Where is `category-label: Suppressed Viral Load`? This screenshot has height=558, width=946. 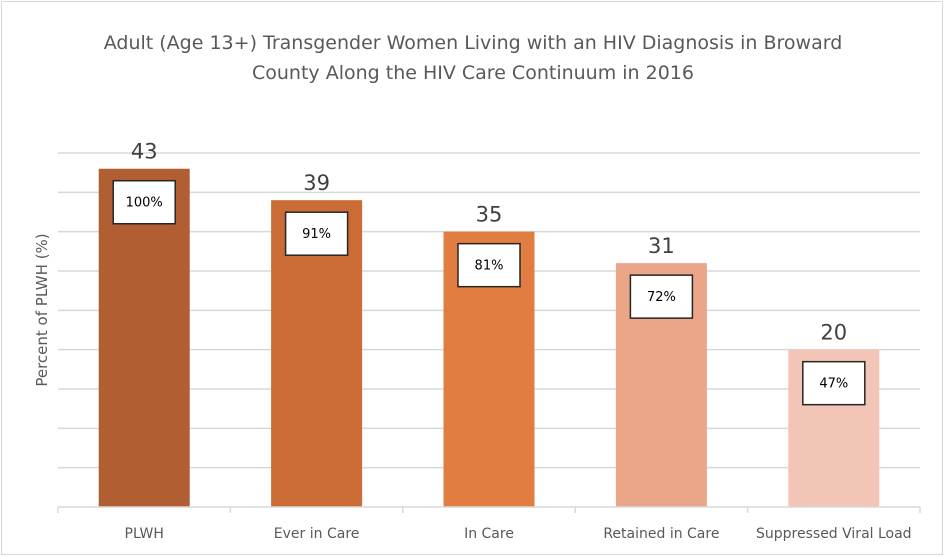 category-label: Suppressed Viral Load is located at coordinates (834, 534).